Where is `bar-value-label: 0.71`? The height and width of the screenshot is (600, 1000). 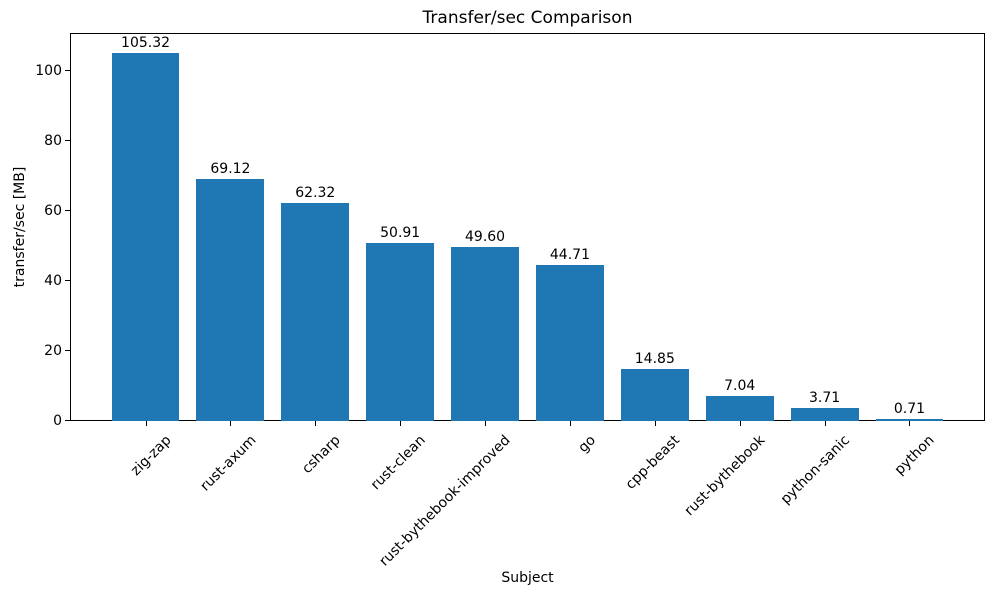
bar-value-label: 0.71 is located at coordinates (909, 408).